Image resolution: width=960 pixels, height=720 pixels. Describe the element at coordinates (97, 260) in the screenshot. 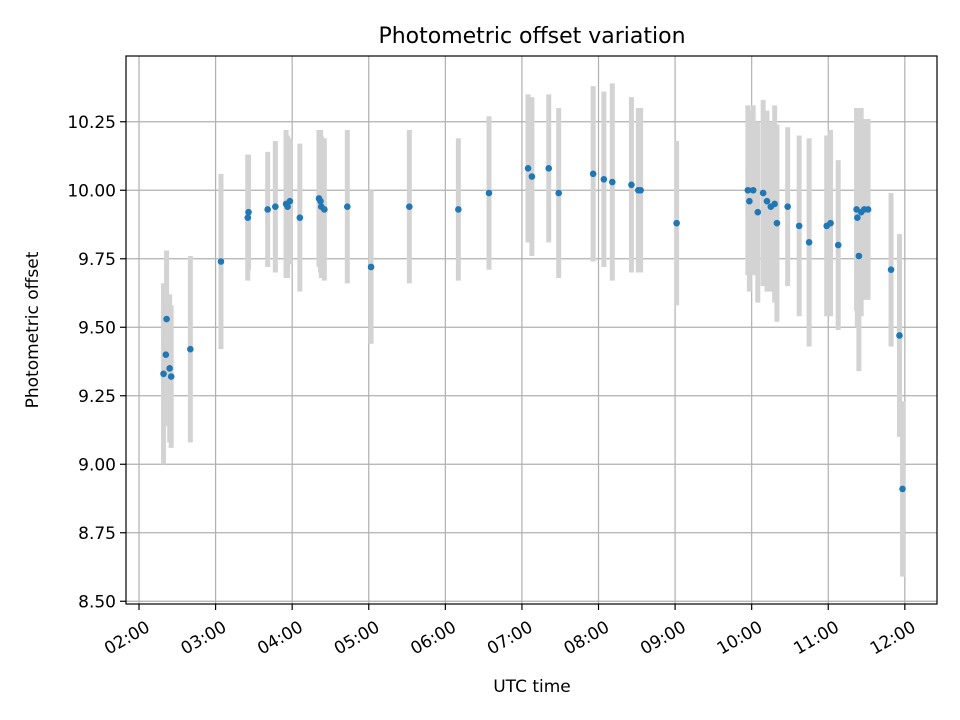

I see `y-tick-label: 9.75` at that location.